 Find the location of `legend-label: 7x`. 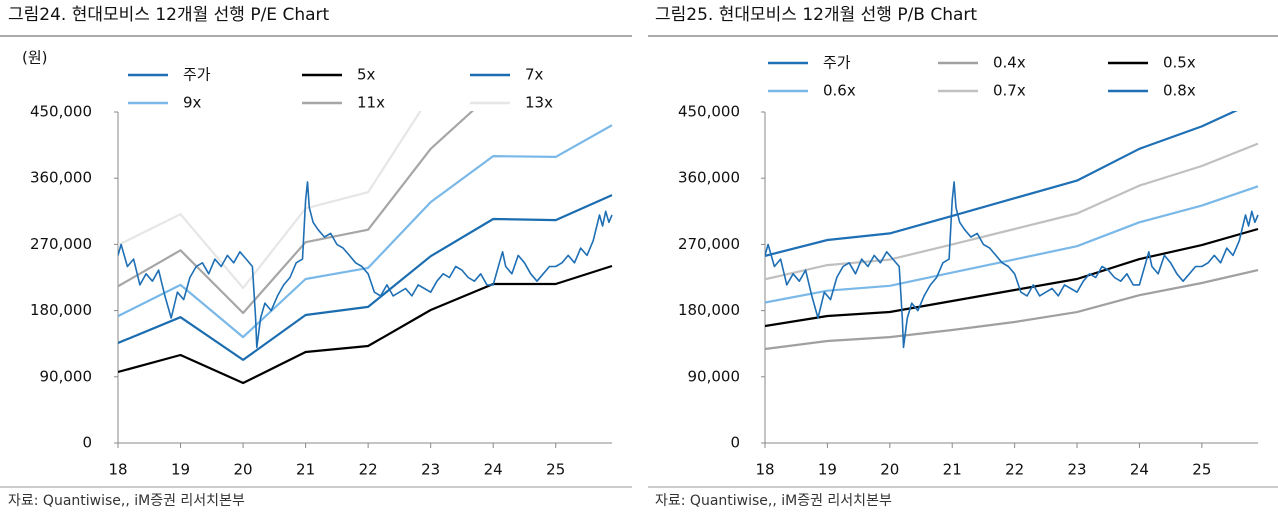

legend-label: 7x is located at coordinates (534, 75).